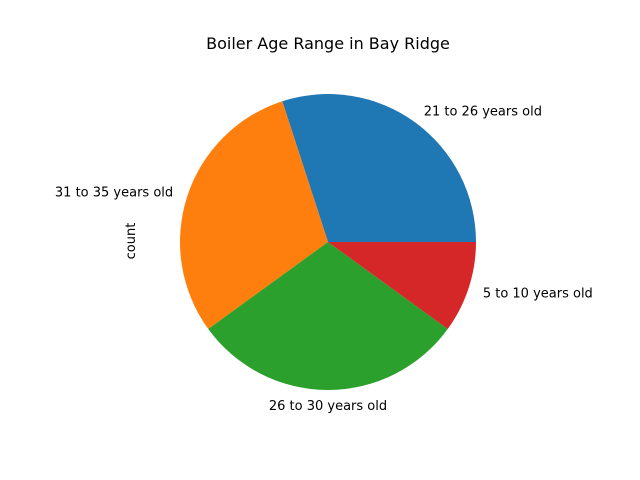  Describe the element at coordinates (328, 406) in the screenshot. I see `pie-slice-label: 26 to 30 years old` at that location.